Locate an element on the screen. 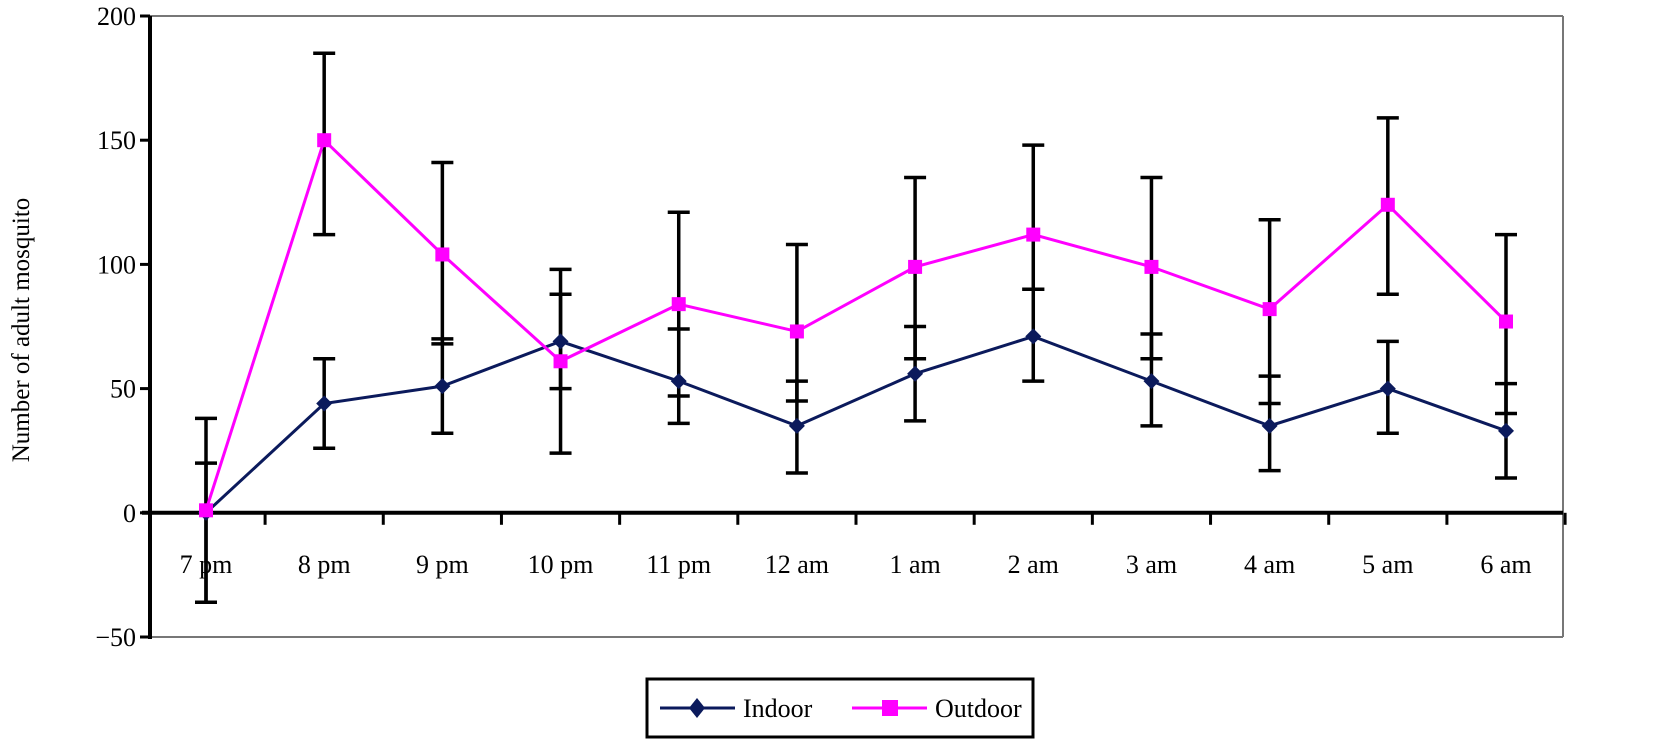 This screenshot has height=752, width=1664. x-tick-label: 2 am is located at coordinates (1033, 564).